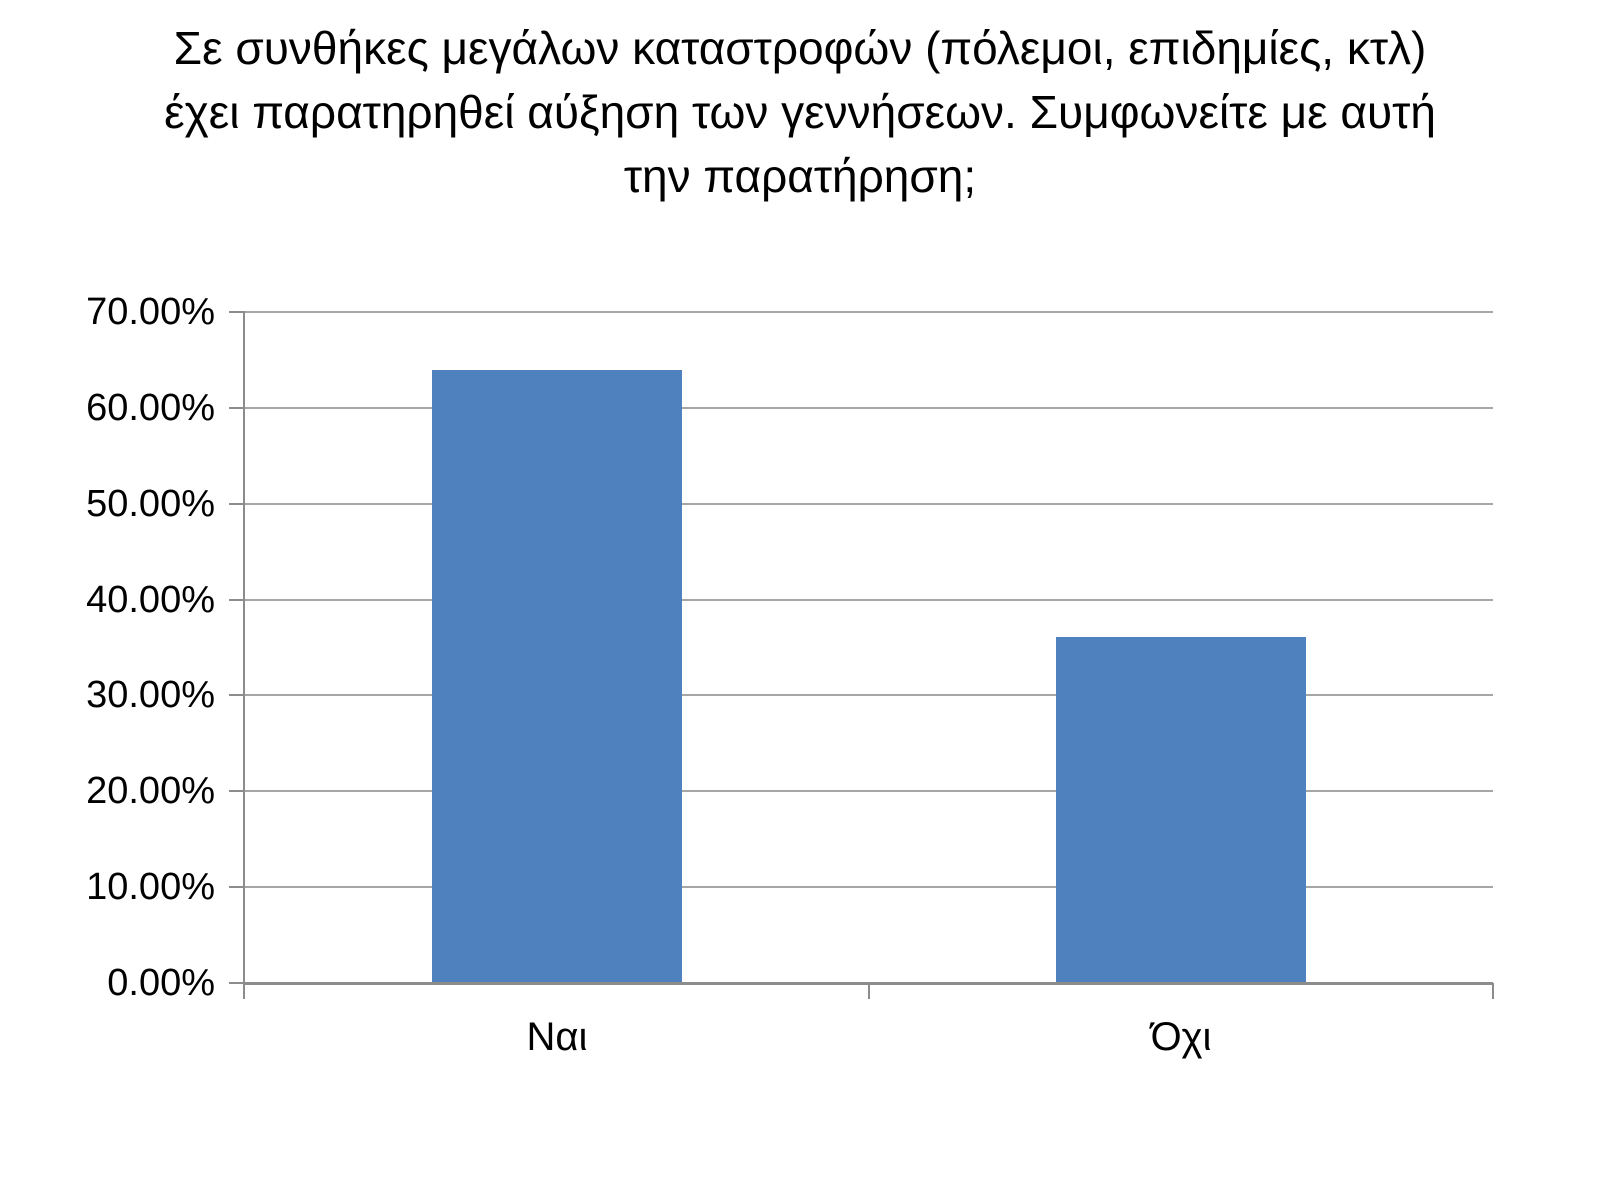 The height and width of the screenshot is (1200, 1600). What do you see at coordinates (557, 1037) in the screenshot?
I see `x-category-label-yes: Ναι` at bounding box center [557, 1037].